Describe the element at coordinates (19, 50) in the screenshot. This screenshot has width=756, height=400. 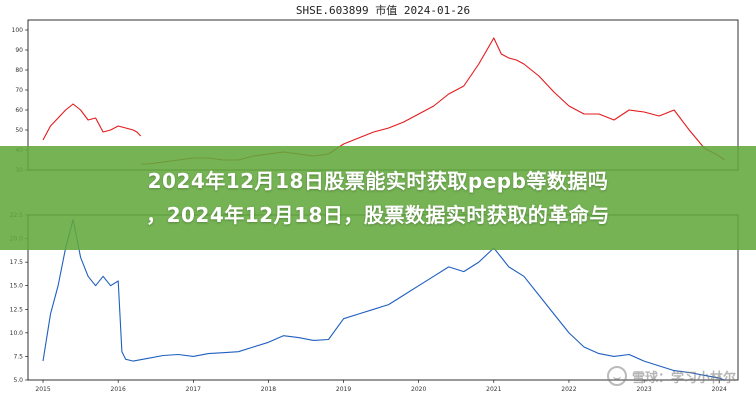
I see `y-tick-label: 90` at that location.